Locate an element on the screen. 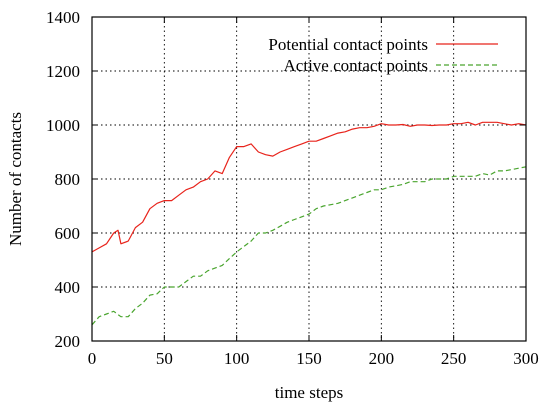  y-tick-label: 800 is located at coordinates (68, 179).